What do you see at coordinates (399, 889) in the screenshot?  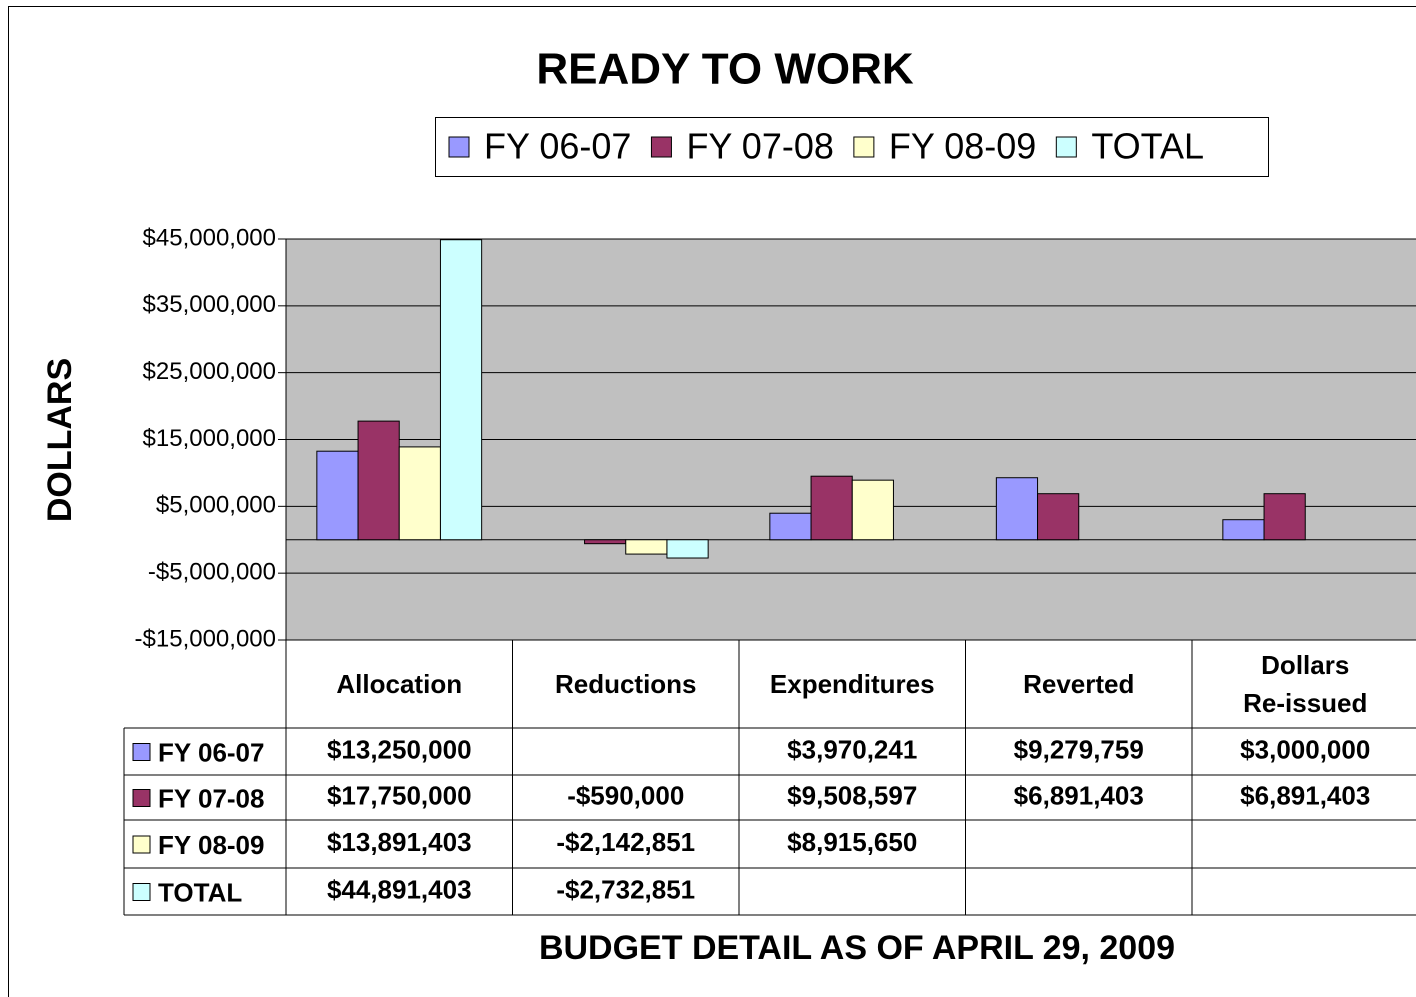 I see `table-value: $44,891,403` at bounding box center [399, 889].